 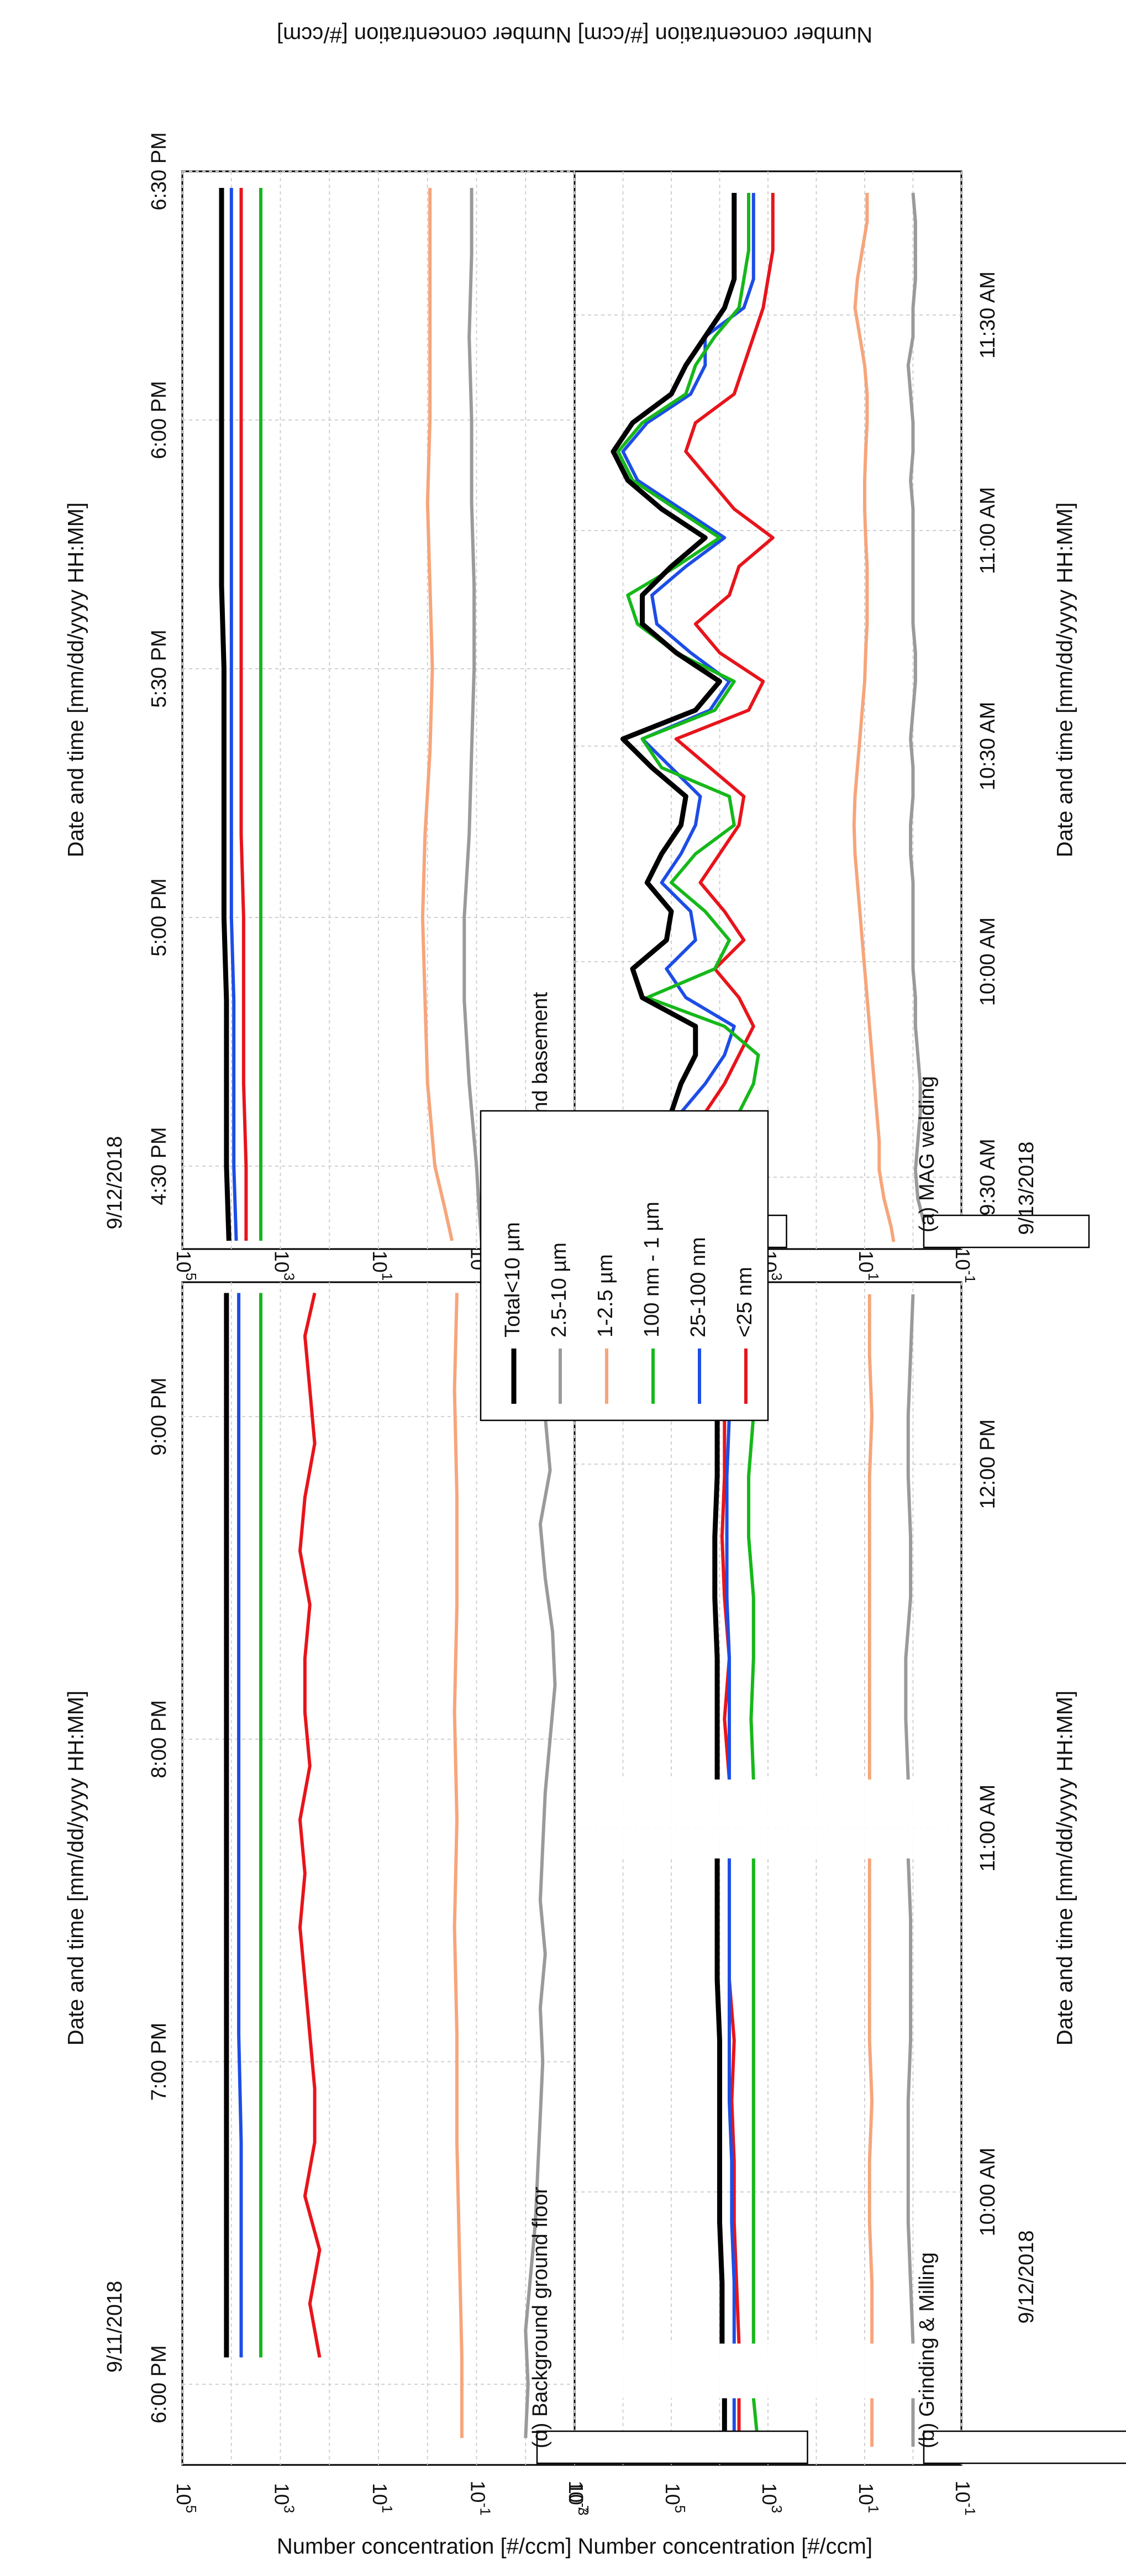 I want to click on xtick-label-d: 8:00 PM, so click(x=160, y=1739).